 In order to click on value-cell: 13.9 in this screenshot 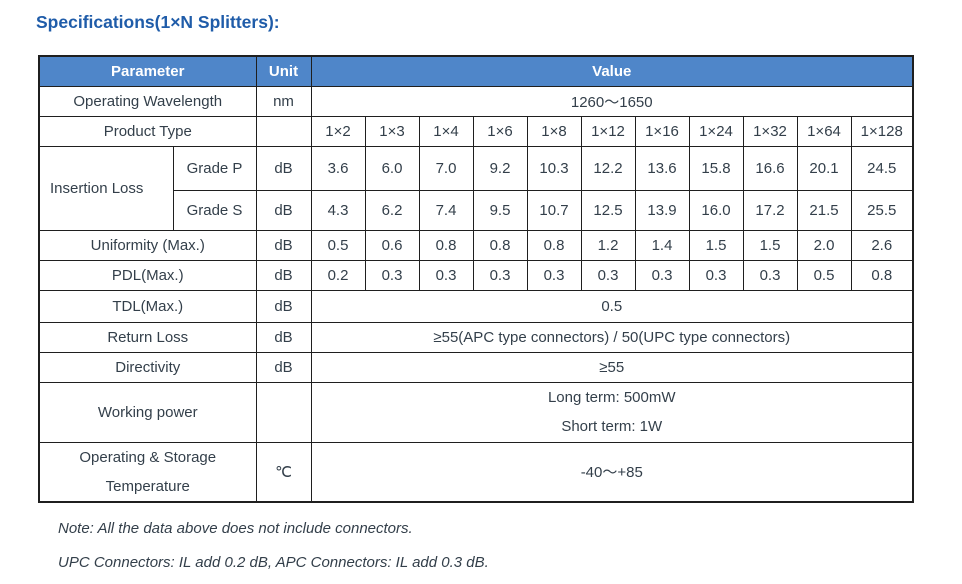, I will do `click(662, 210)`.